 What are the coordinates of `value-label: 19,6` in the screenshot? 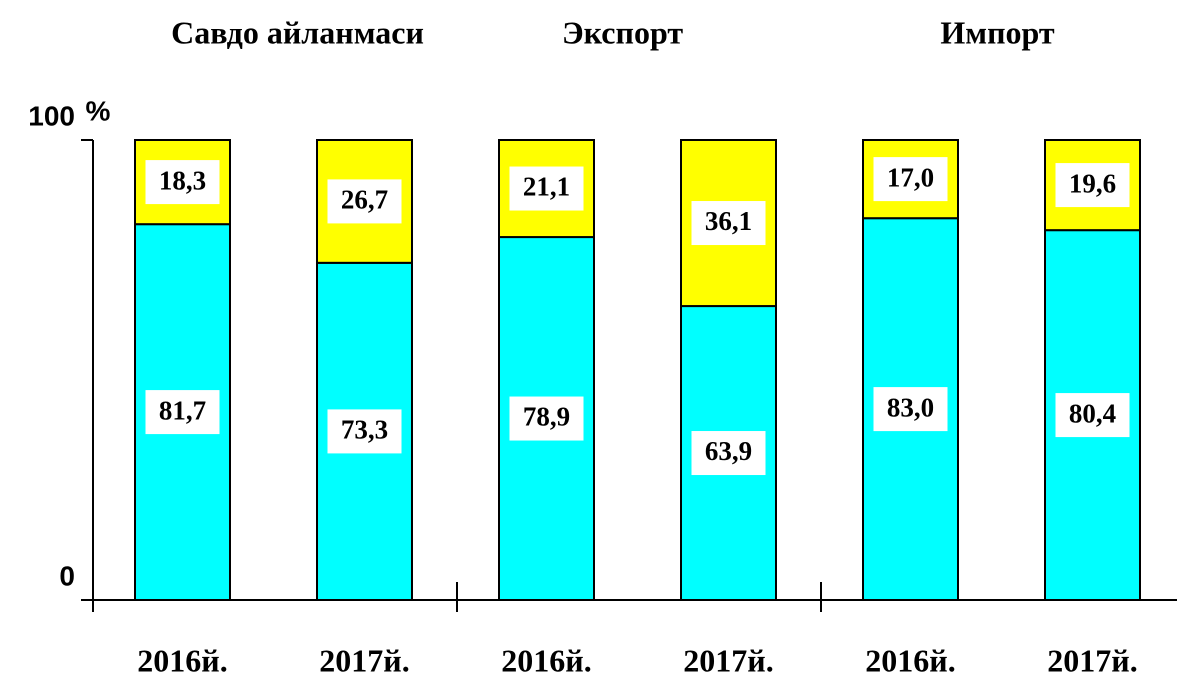 It's located at (1092, 183).